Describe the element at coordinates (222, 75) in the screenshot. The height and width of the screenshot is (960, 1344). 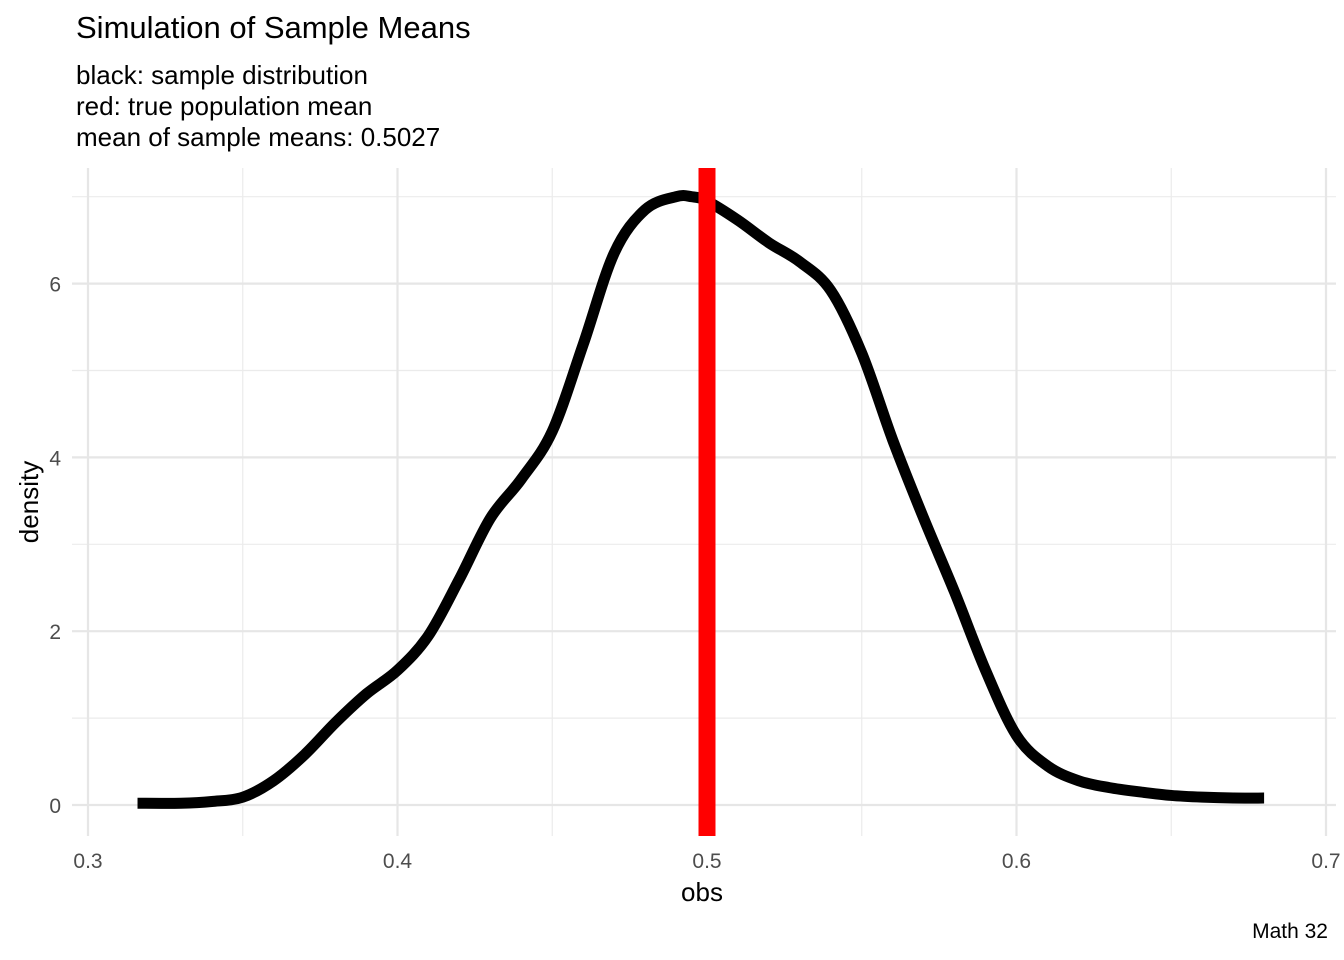
I see `subtitle-line-1: black: sample distribution` at that location.